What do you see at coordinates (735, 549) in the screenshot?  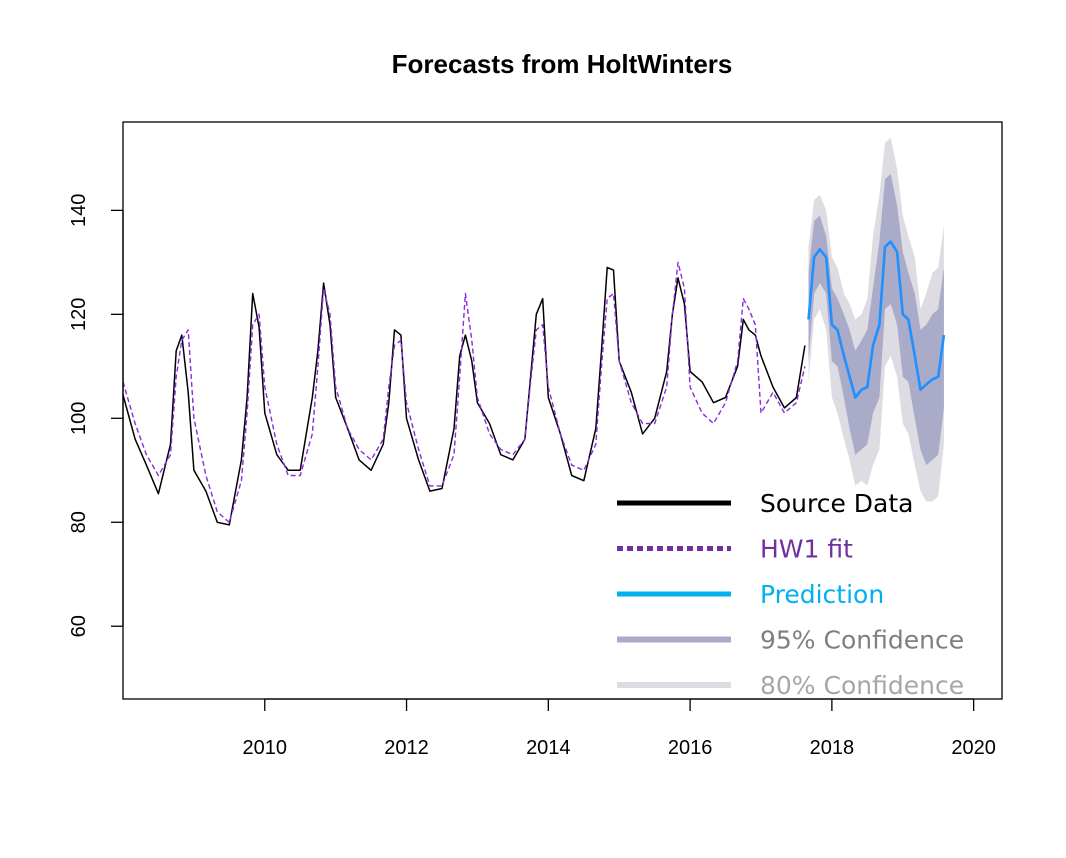 I see `legend-hw1-fit: HW1 fit` at bounding box center [735, 549].